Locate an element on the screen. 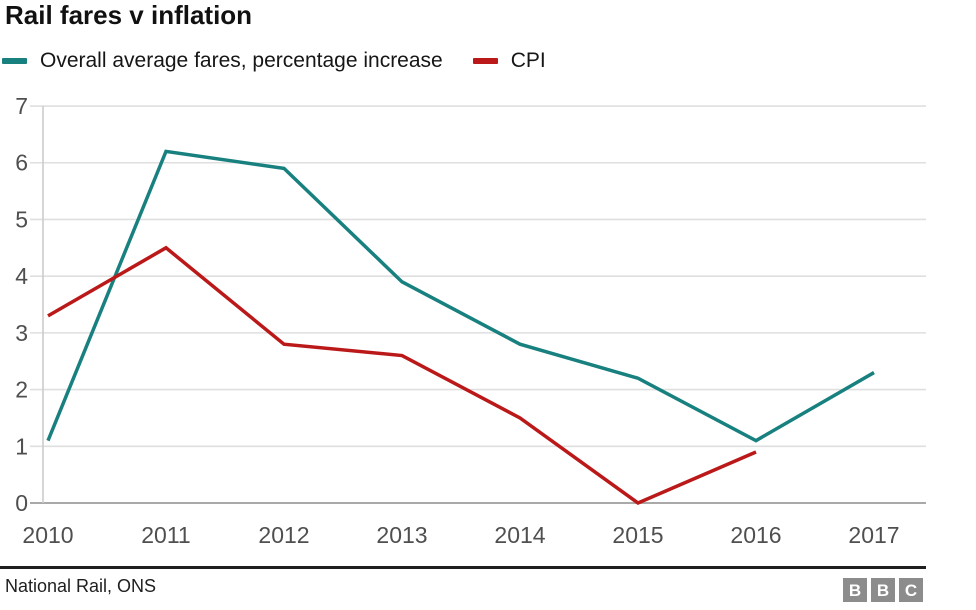 This screenshot has height=610, width=976. x-tick-label: 2016 is located at coordinates (755, 535).